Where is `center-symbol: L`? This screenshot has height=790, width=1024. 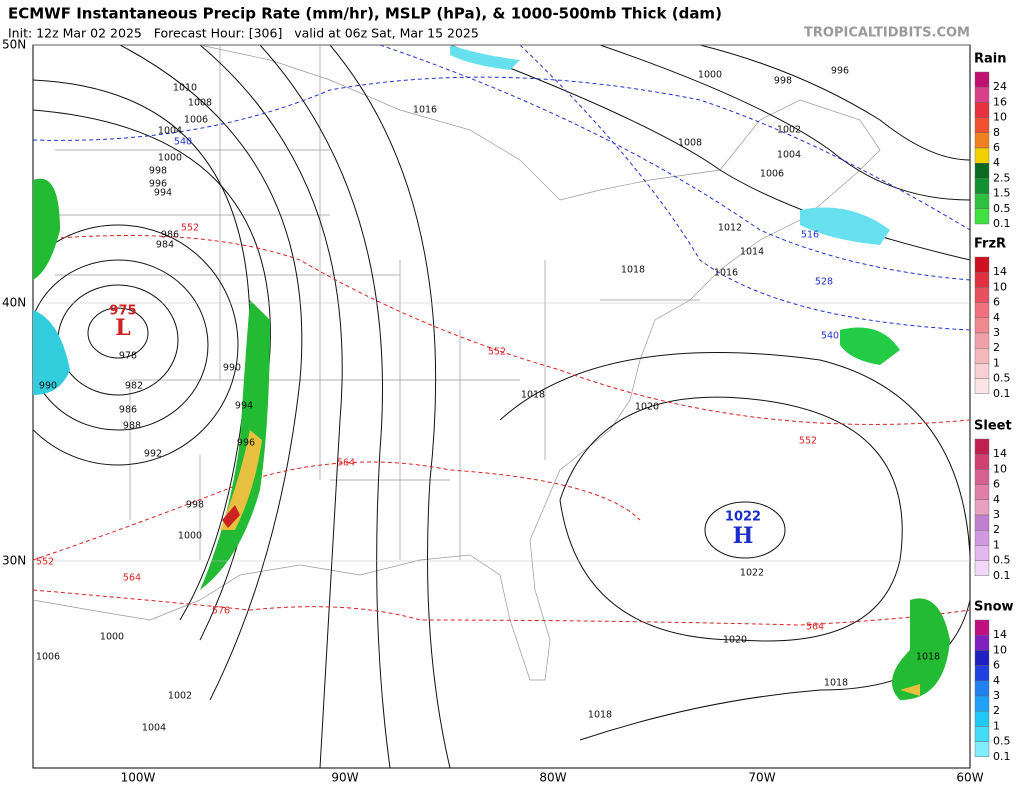
center-symbol: L is located at coordinates (122, 328).